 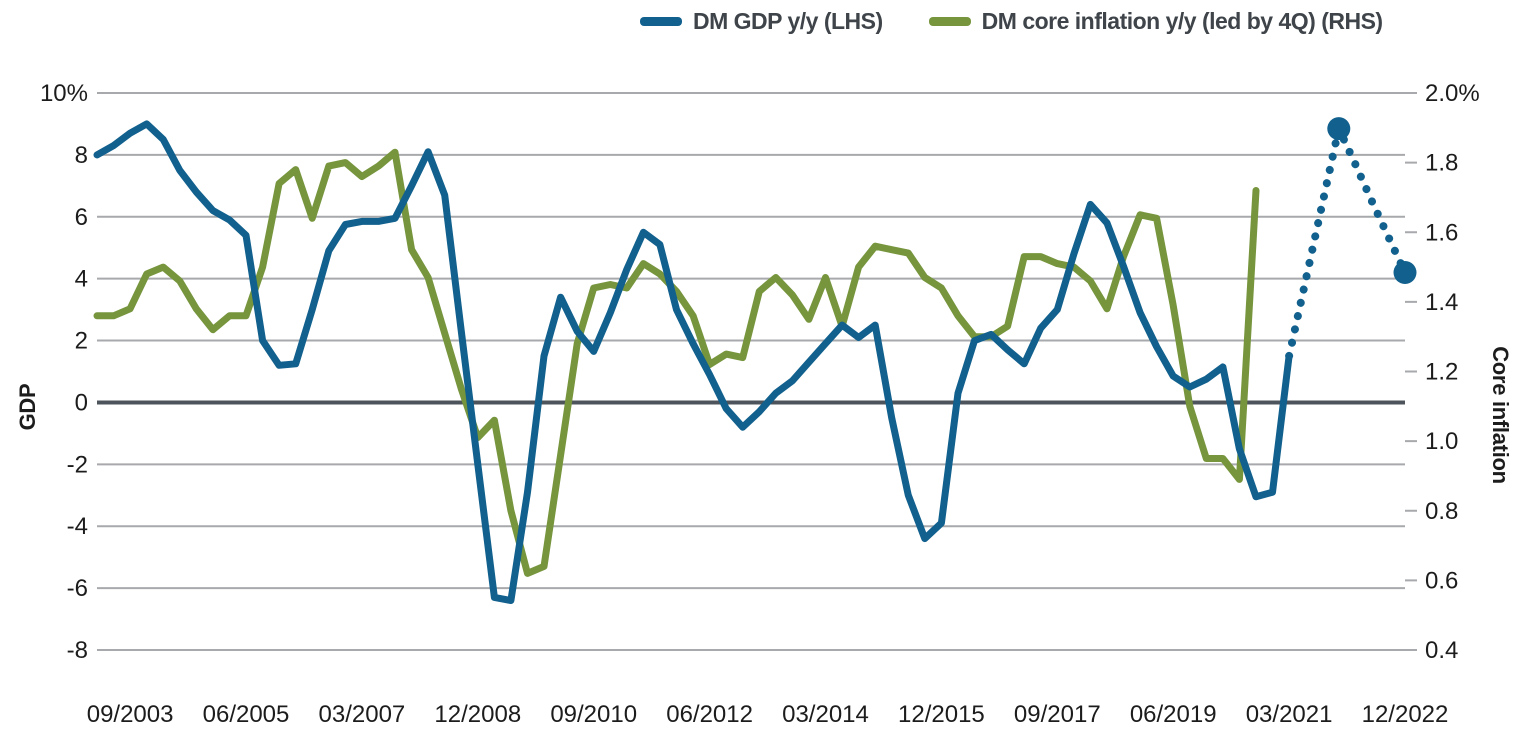 I want to click on left-axis-tick-label: -4, so click(x=77, y=526).